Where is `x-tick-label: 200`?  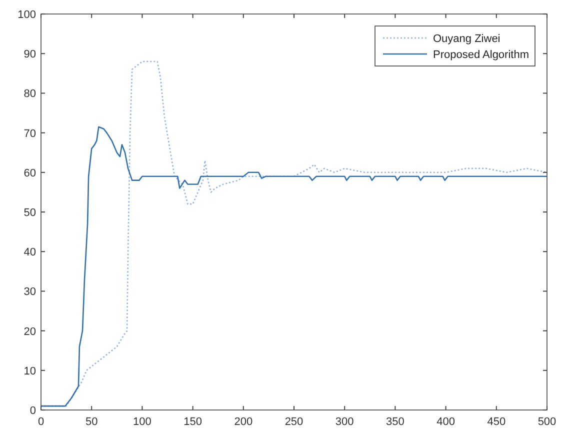
x-tick-label: 200 is located at coordinates (243, 422).